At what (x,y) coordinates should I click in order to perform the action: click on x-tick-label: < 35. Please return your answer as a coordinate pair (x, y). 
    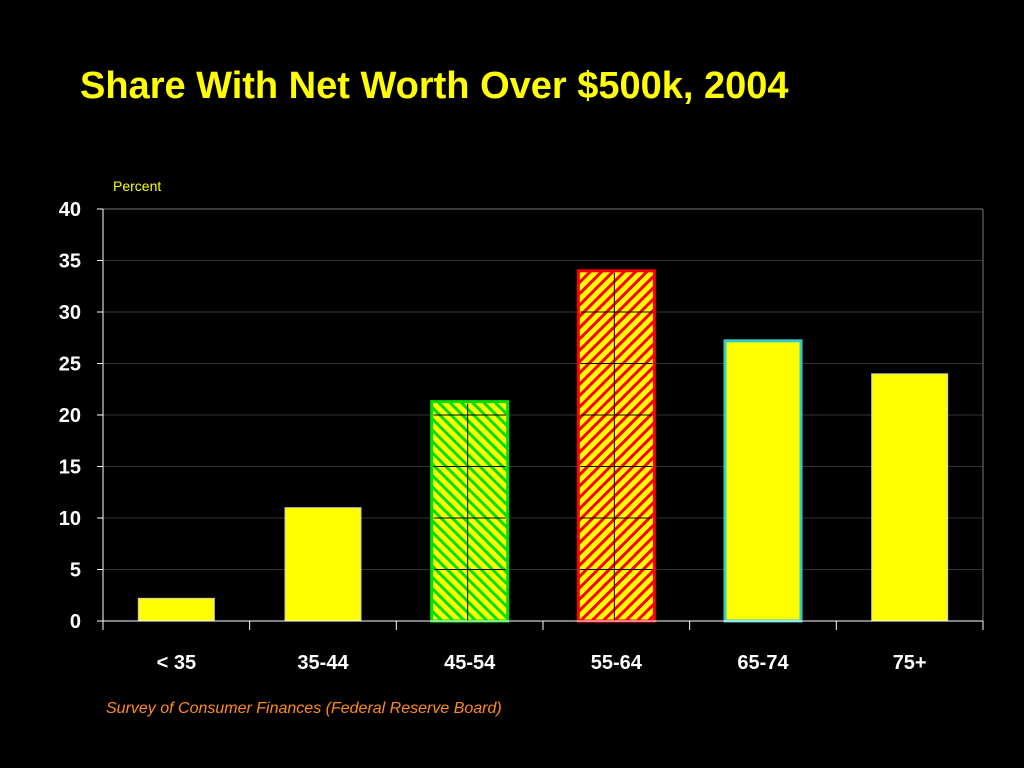
    Looking at the image, I should click on (176, 663).